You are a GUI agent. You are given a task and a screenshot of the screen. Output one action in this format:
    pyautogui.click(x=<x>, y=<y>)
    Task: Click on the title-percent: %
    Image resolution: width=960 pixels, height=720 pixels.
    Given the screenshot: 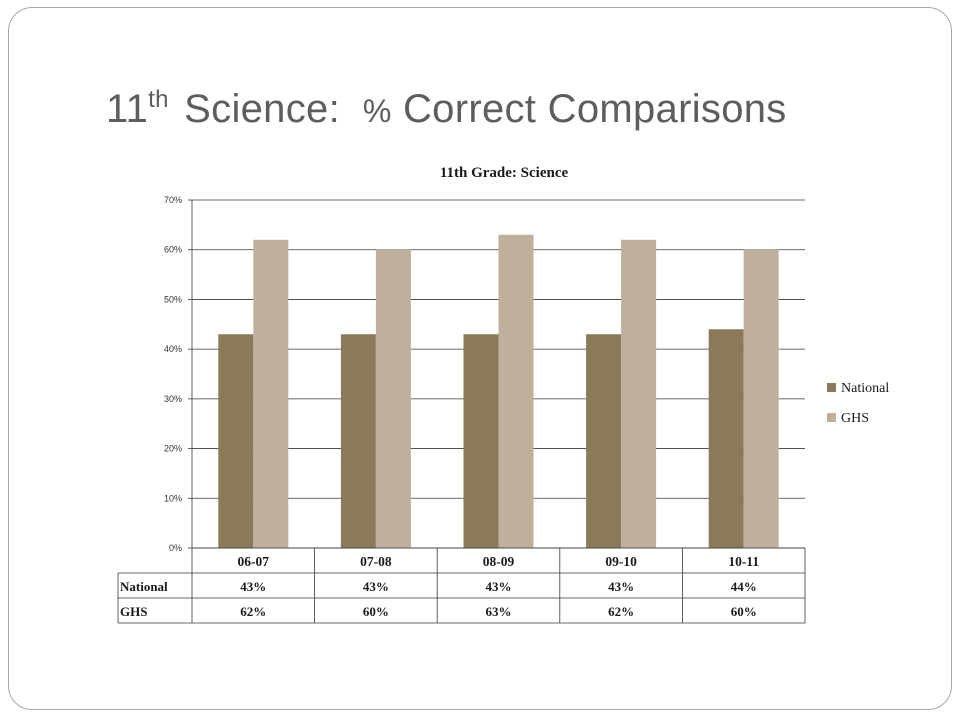 What is the action you would take?
    pyautogui.click(x=377, y=111)
    